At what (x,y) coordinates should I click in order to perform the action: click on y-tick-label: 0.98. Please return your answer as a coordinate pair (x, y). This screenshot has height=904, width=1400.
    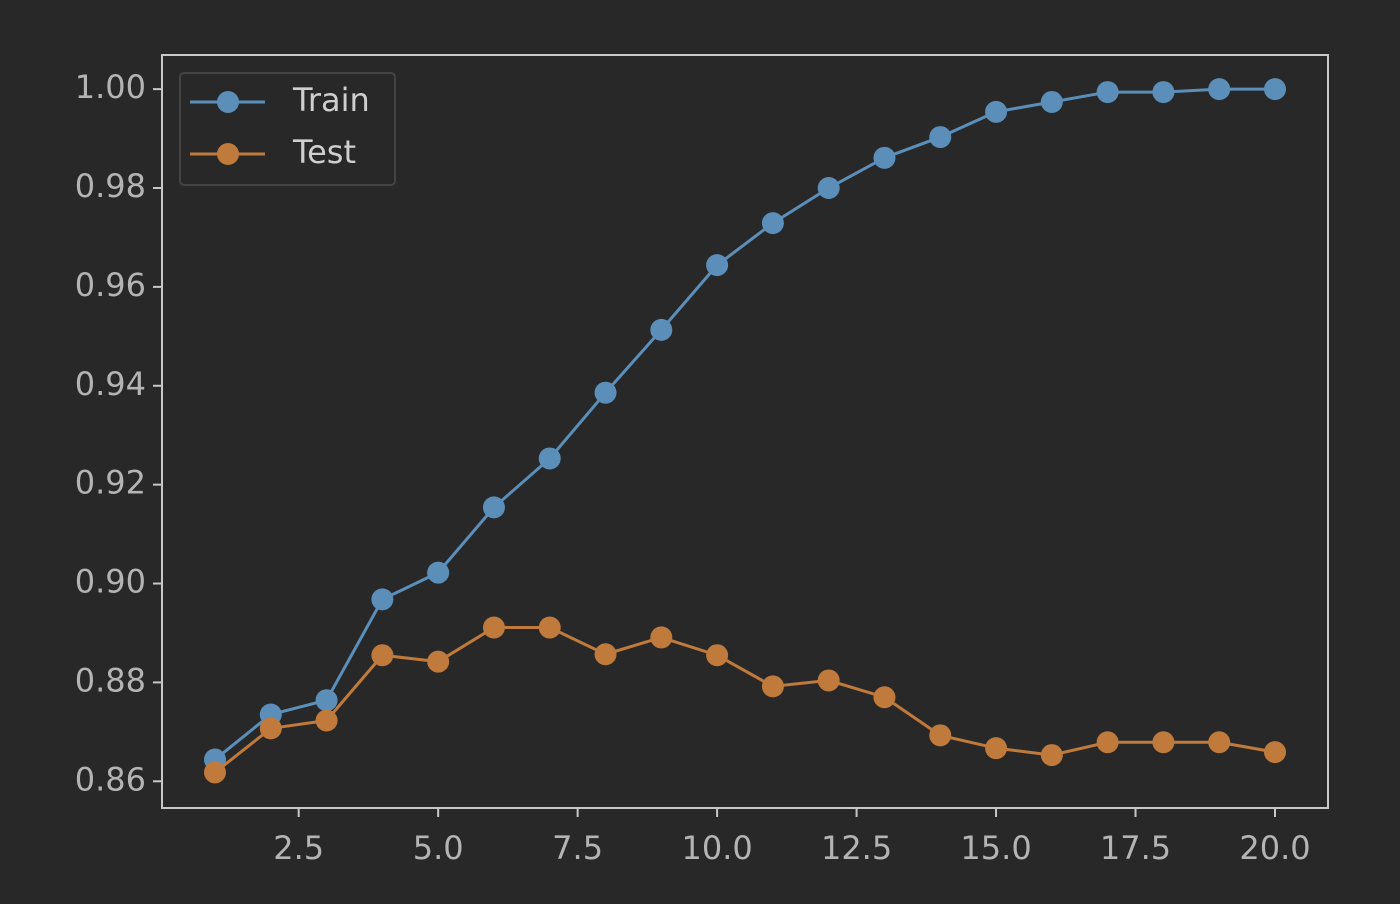
    Looking at the image, I should click on (110, 186).